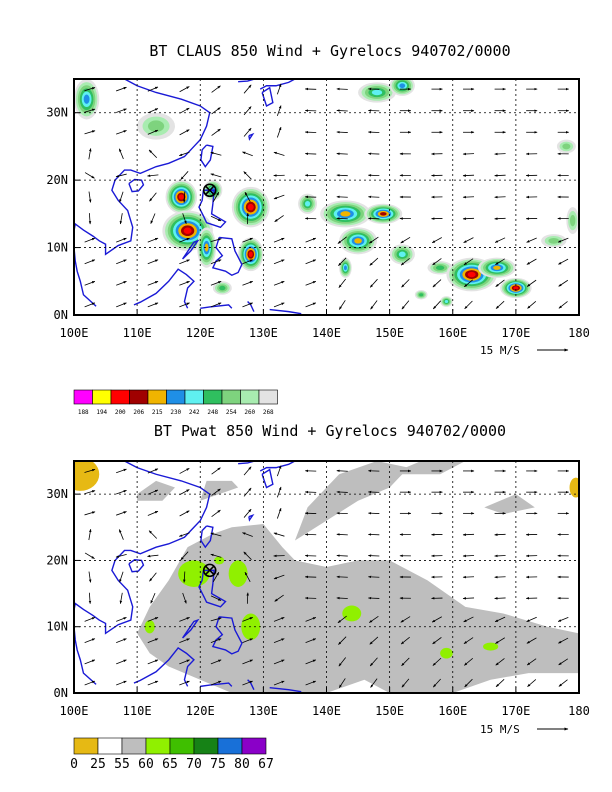  Describe the element at coordinates (137, 711) in the screenshot. I see `x-tick-label: 110E` at that location.